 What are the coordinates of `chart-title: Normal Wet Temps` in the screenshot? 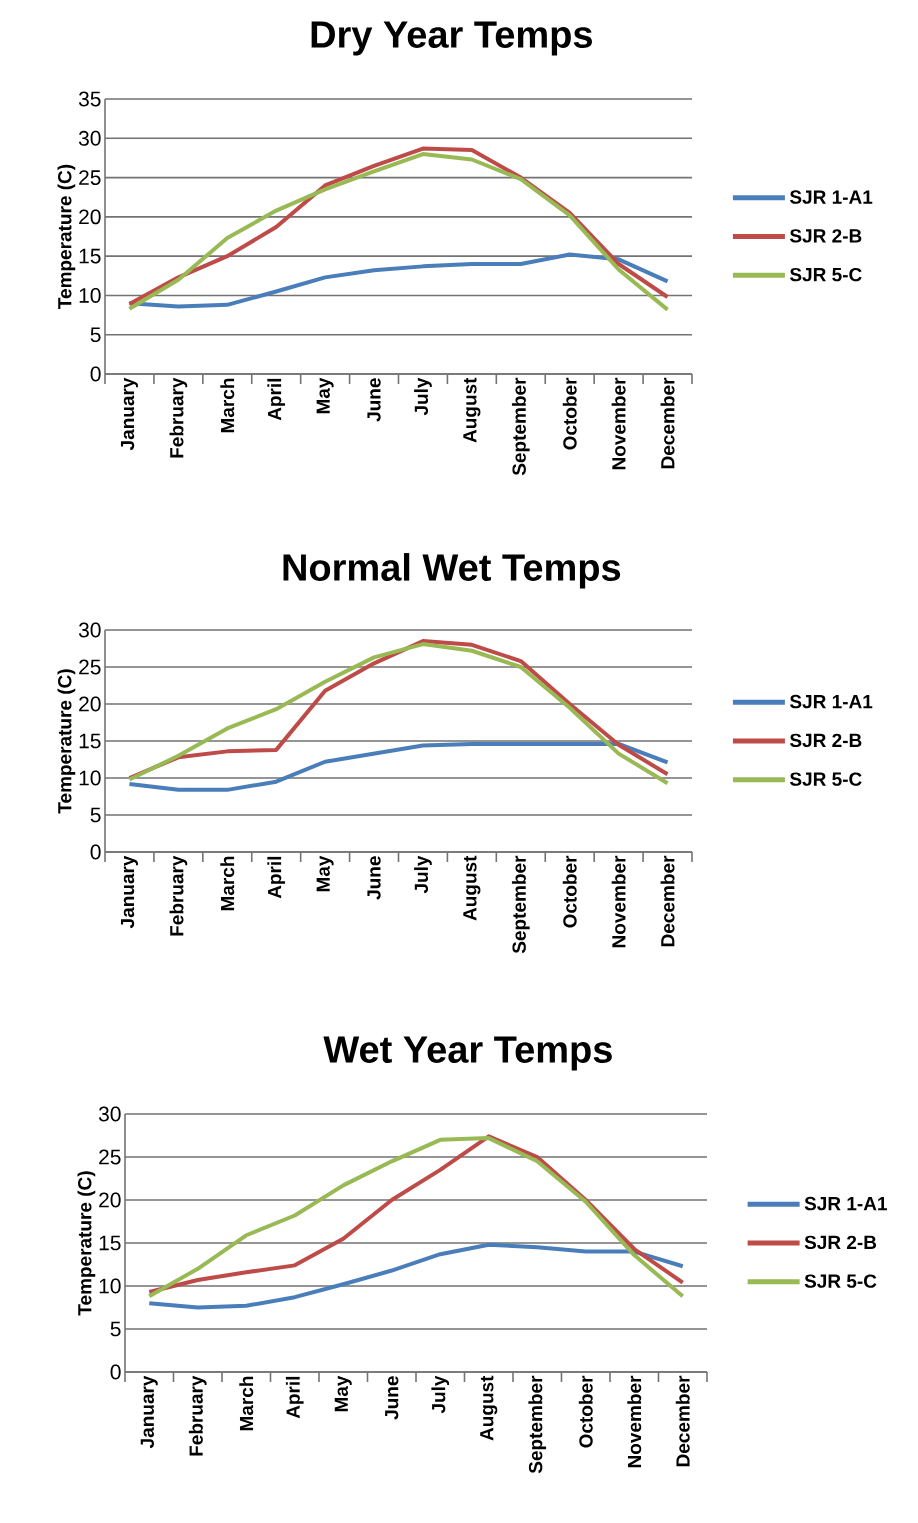 It's located at (452, 571).